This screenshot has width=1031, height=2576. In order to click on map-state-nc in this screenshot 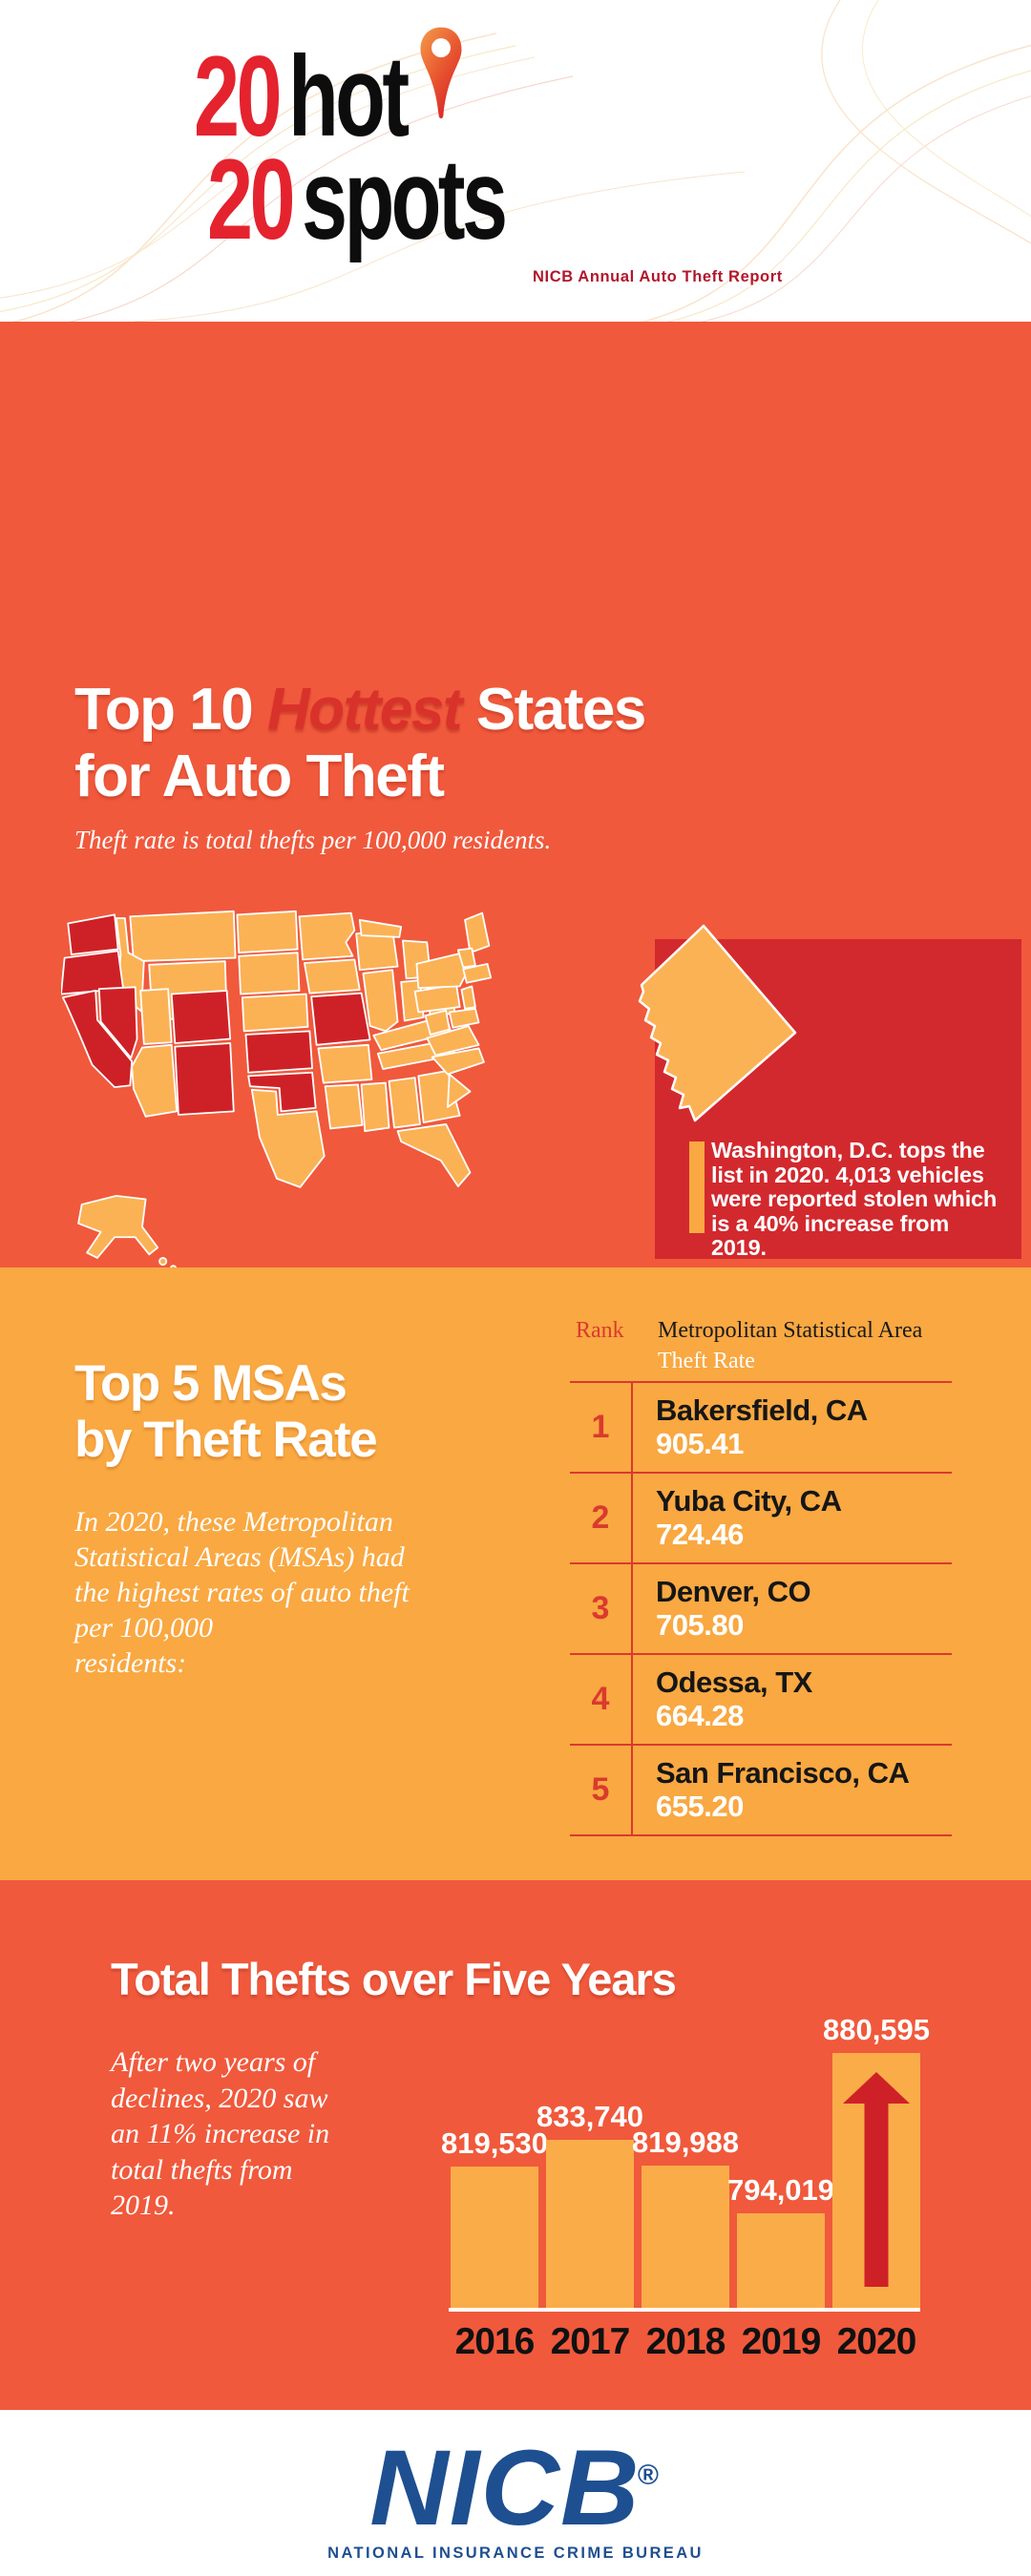, I will do `click(458, 1061)`.